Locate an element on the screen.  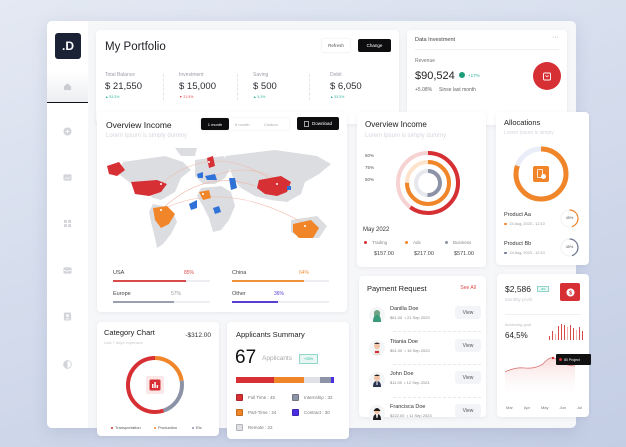
segment-internship is located at coordinates (325, 380).